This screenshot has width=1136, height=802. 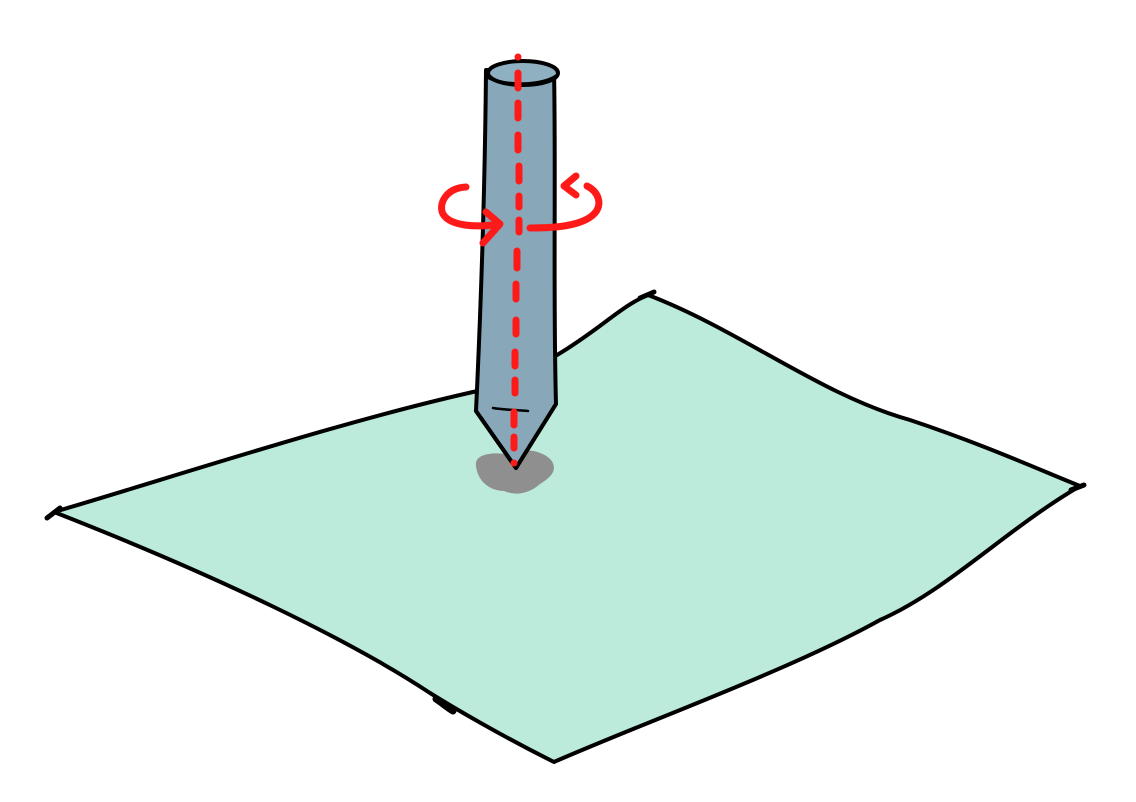 What do you see at coordinates (491, 227) in the screenshot?
I see `rotation-arrow-left-head` at bounding box center [491, 227].